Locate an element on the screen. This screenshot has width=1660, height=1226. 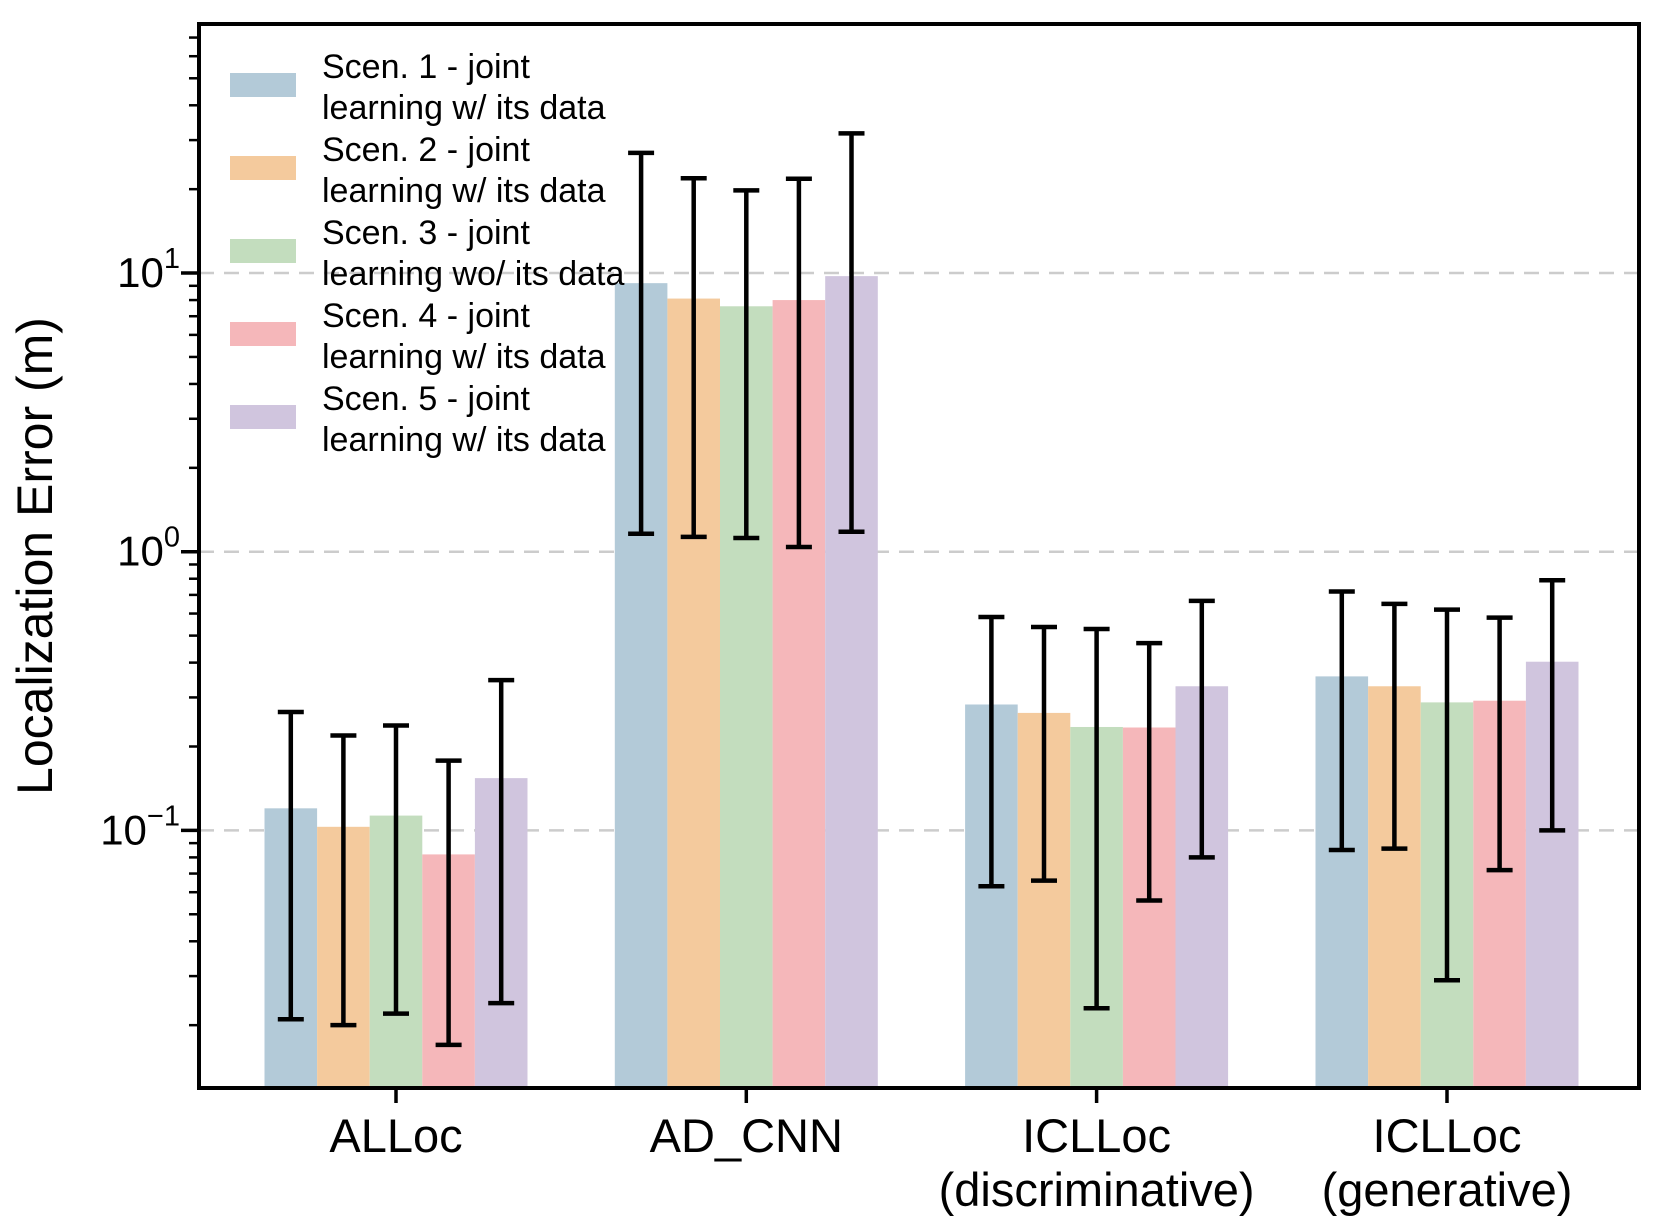
error-bar-scen4-group2 is located at coordinates (798, 363).